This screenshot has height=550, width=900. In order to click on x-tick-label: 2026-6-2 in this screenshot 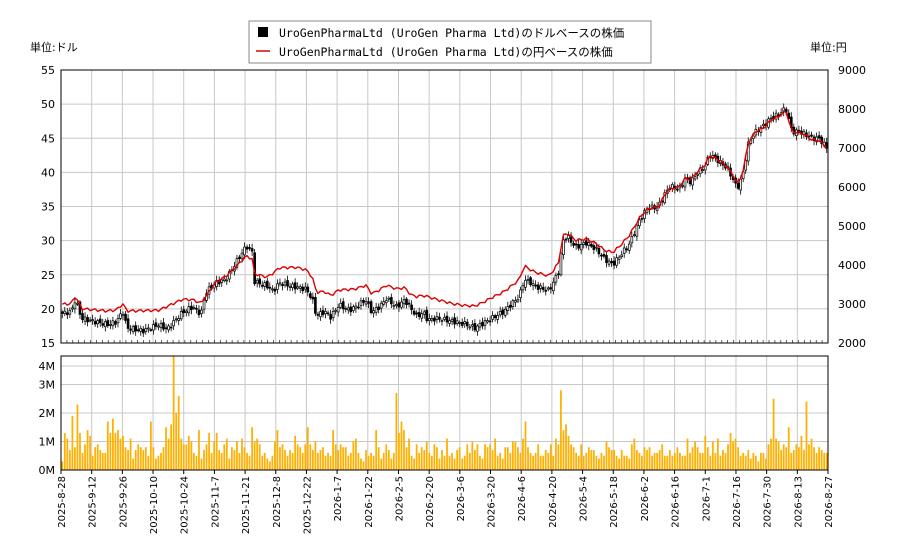, I will do `click(645, 498)`.